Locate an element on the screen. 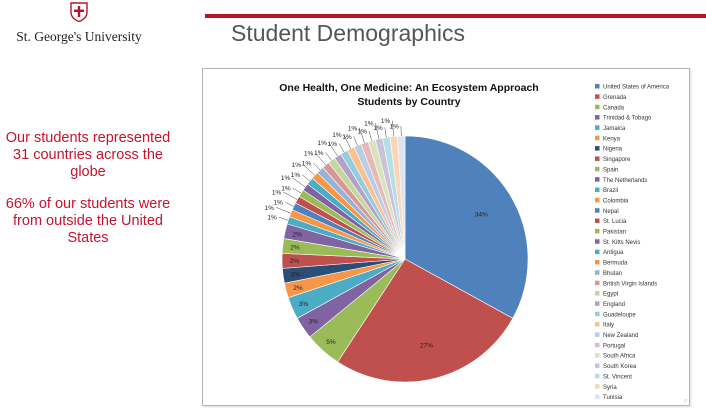  legend-entry: Singapore is located at coordinates (617, 160).